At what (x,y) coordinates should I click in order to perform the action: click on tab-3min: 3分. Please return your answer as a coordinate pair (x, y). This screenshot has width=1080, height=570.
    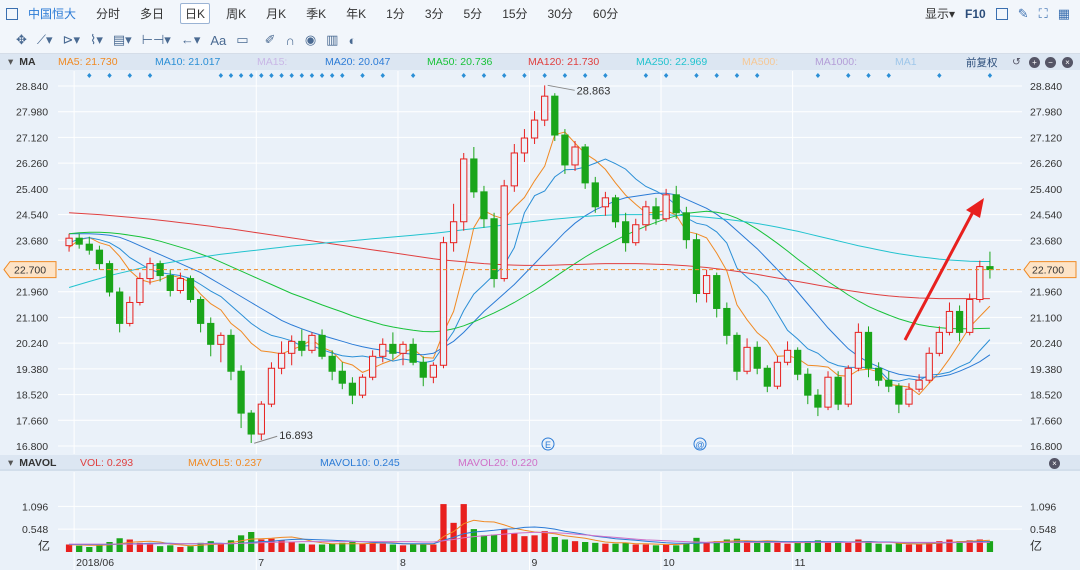
    Looking at the image, I should click on (434, 14).